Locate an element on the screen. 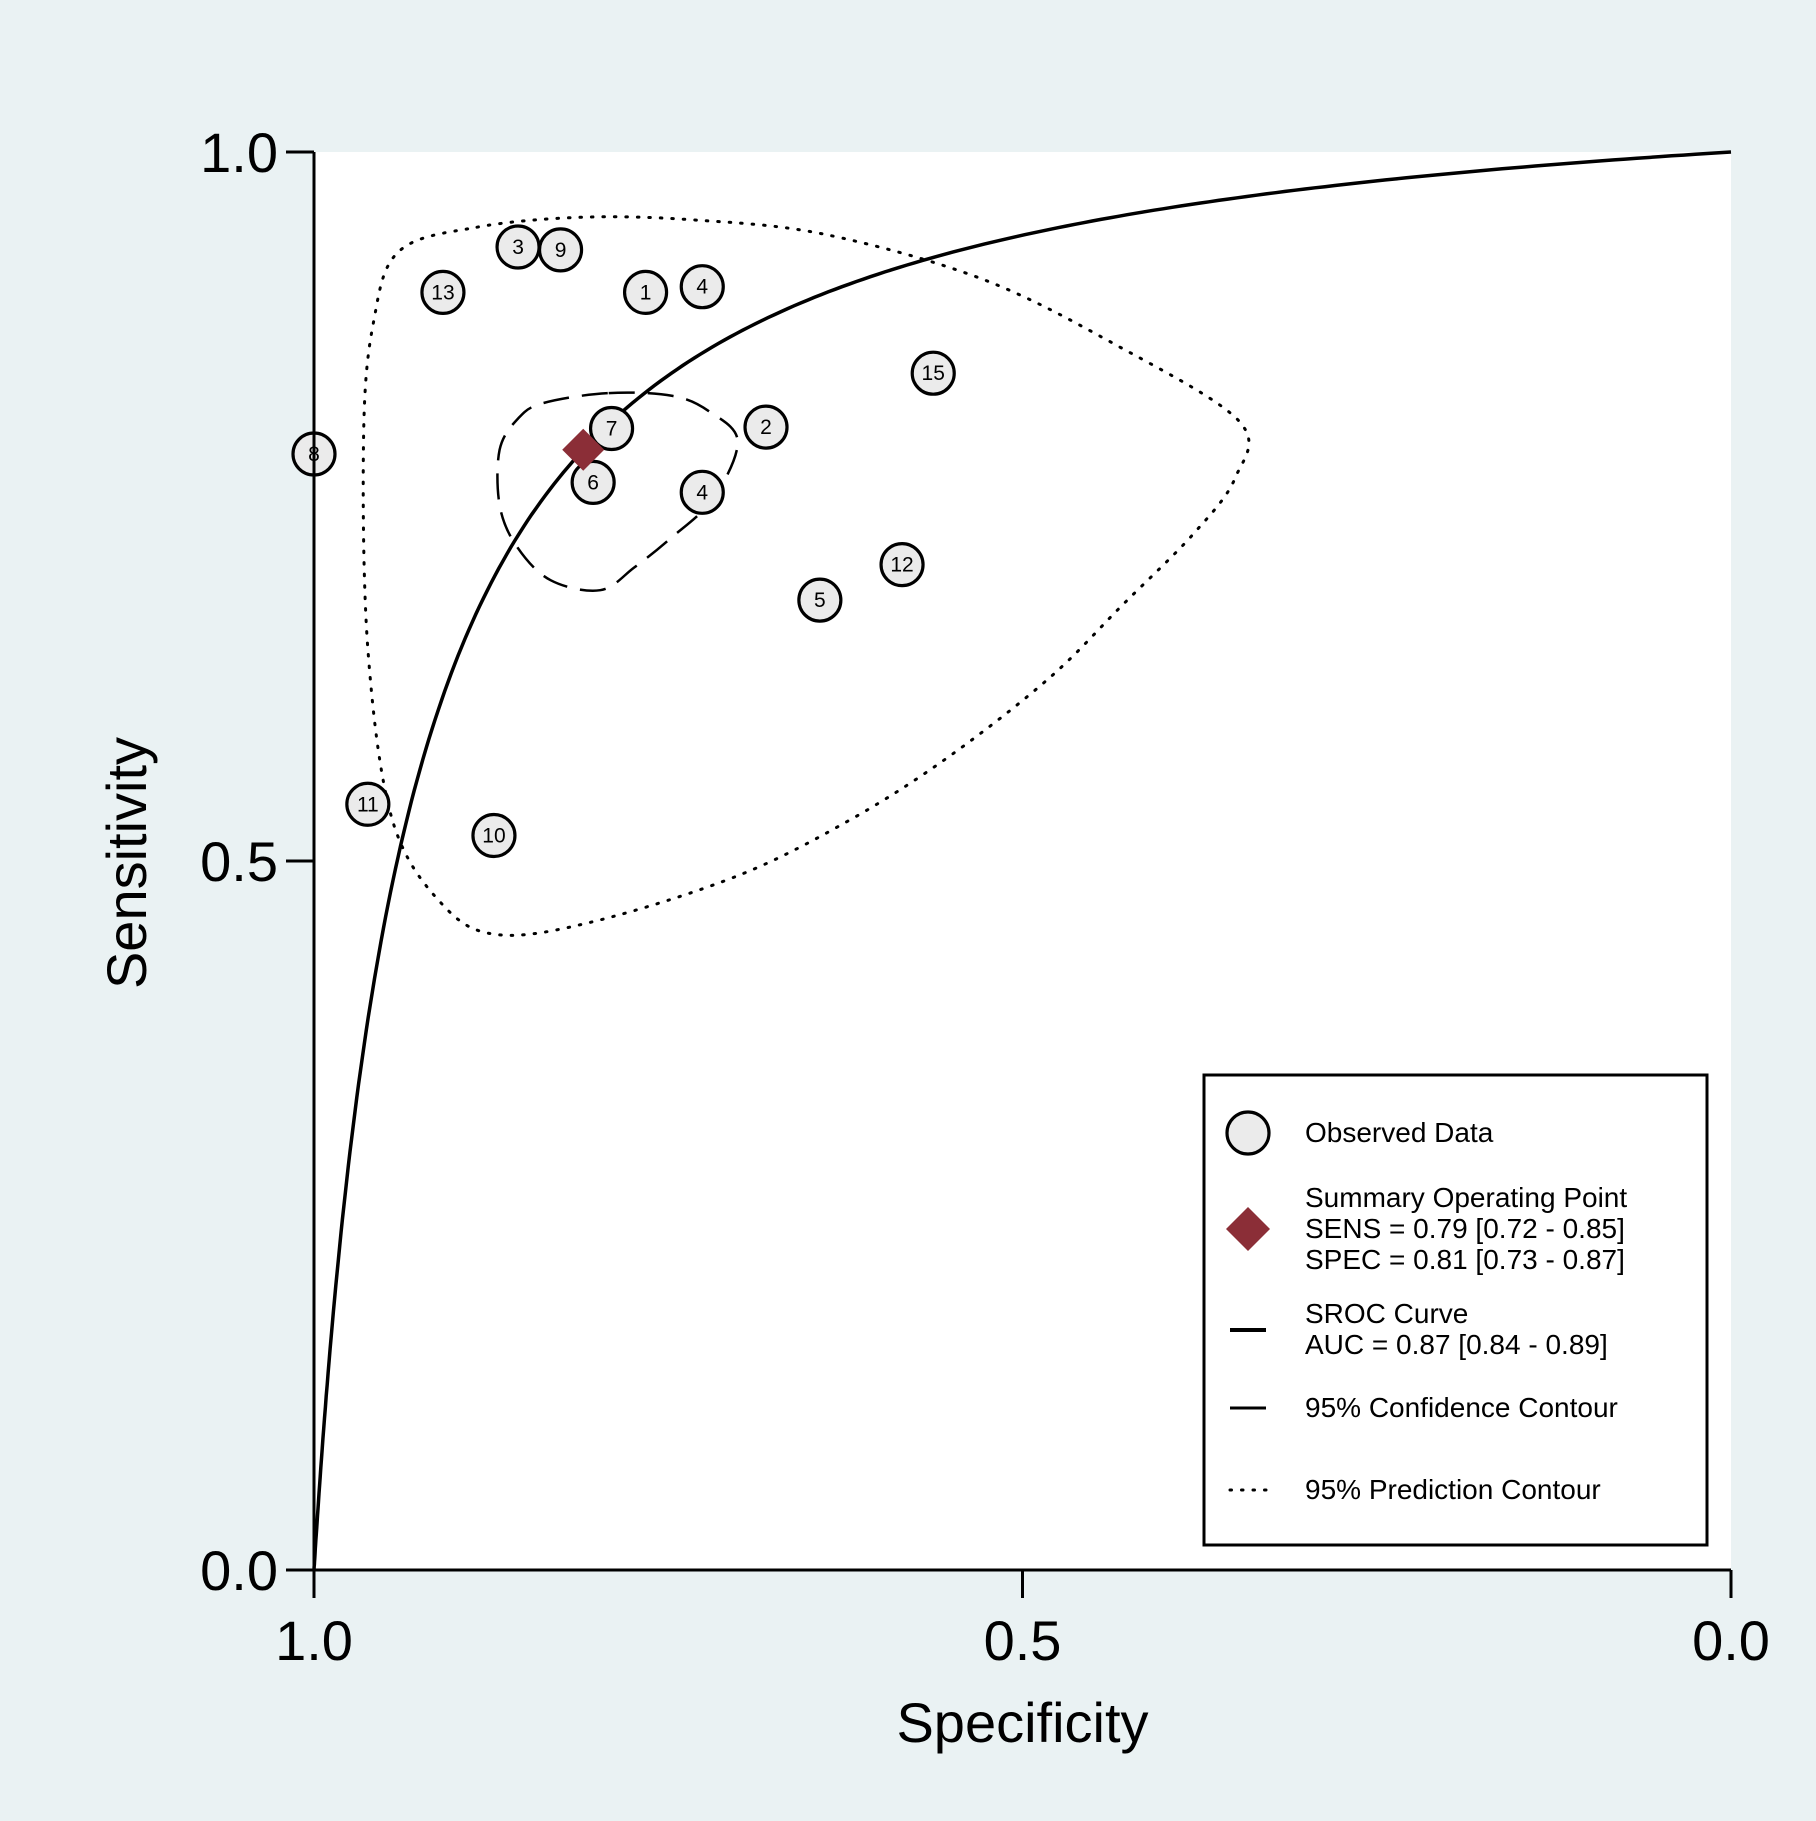  observed-point: 6 is located at coordinates (593, 482).